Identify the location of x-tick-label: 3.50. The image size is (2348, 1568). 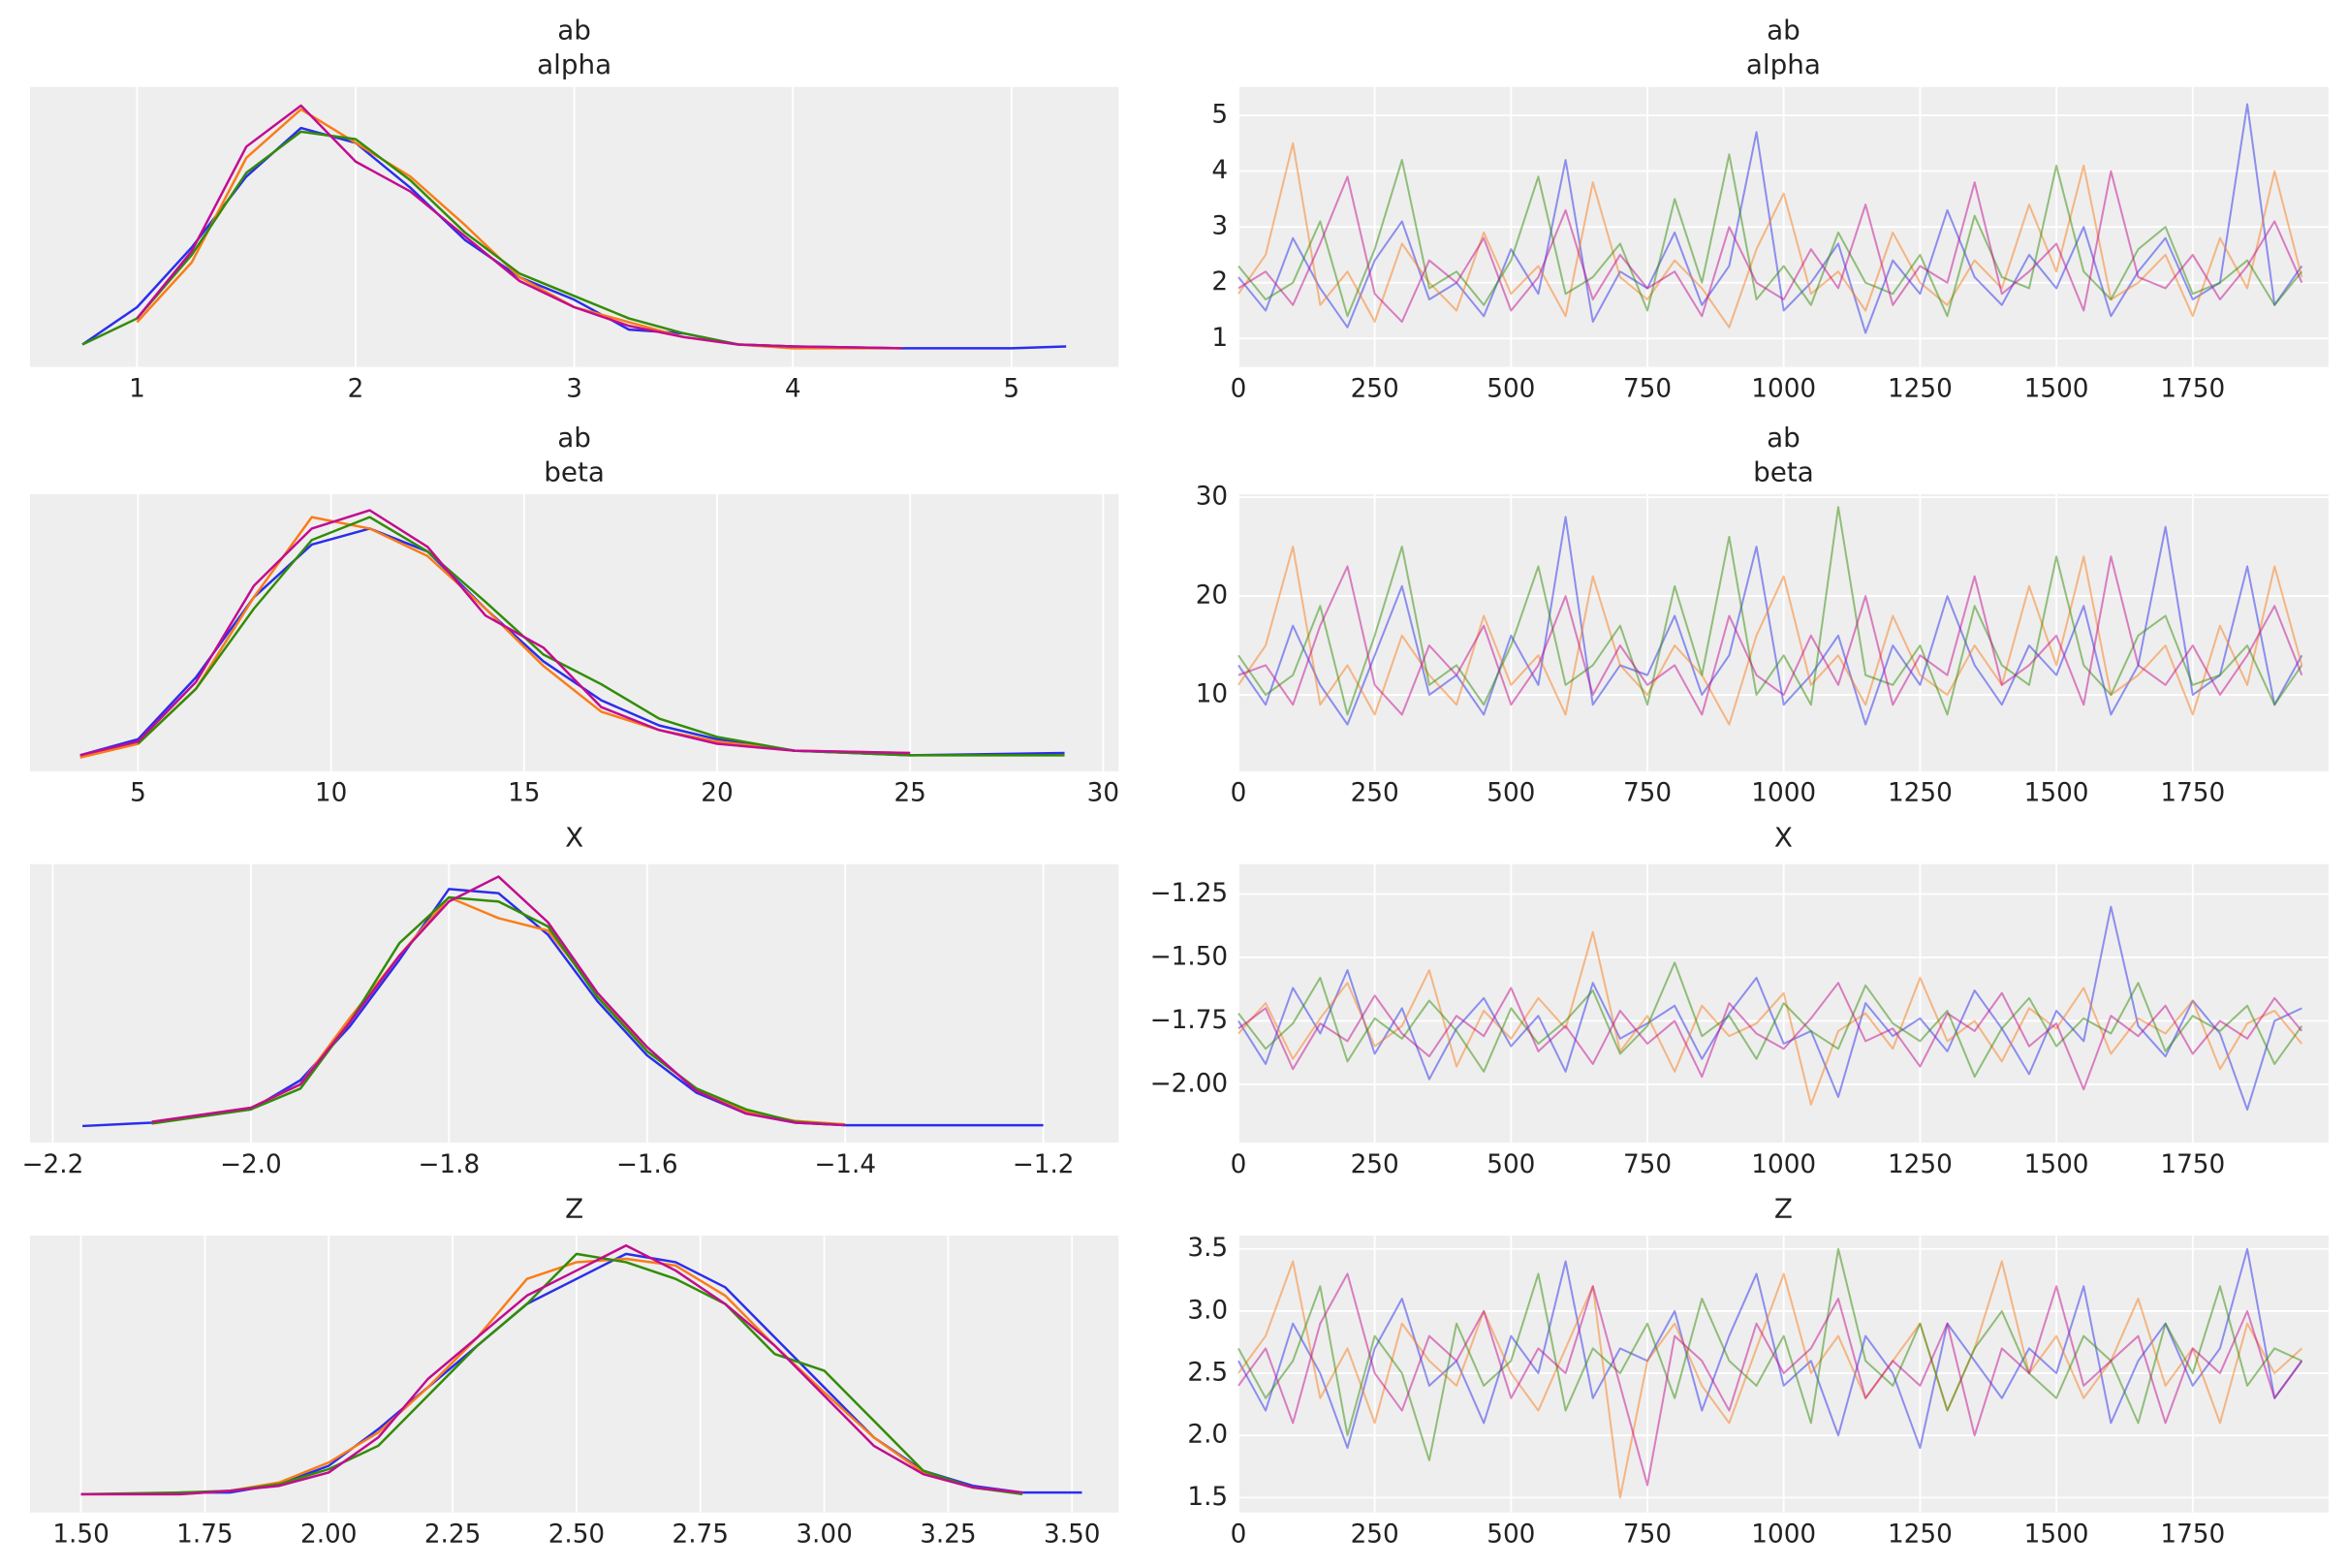
(1072, 1534).